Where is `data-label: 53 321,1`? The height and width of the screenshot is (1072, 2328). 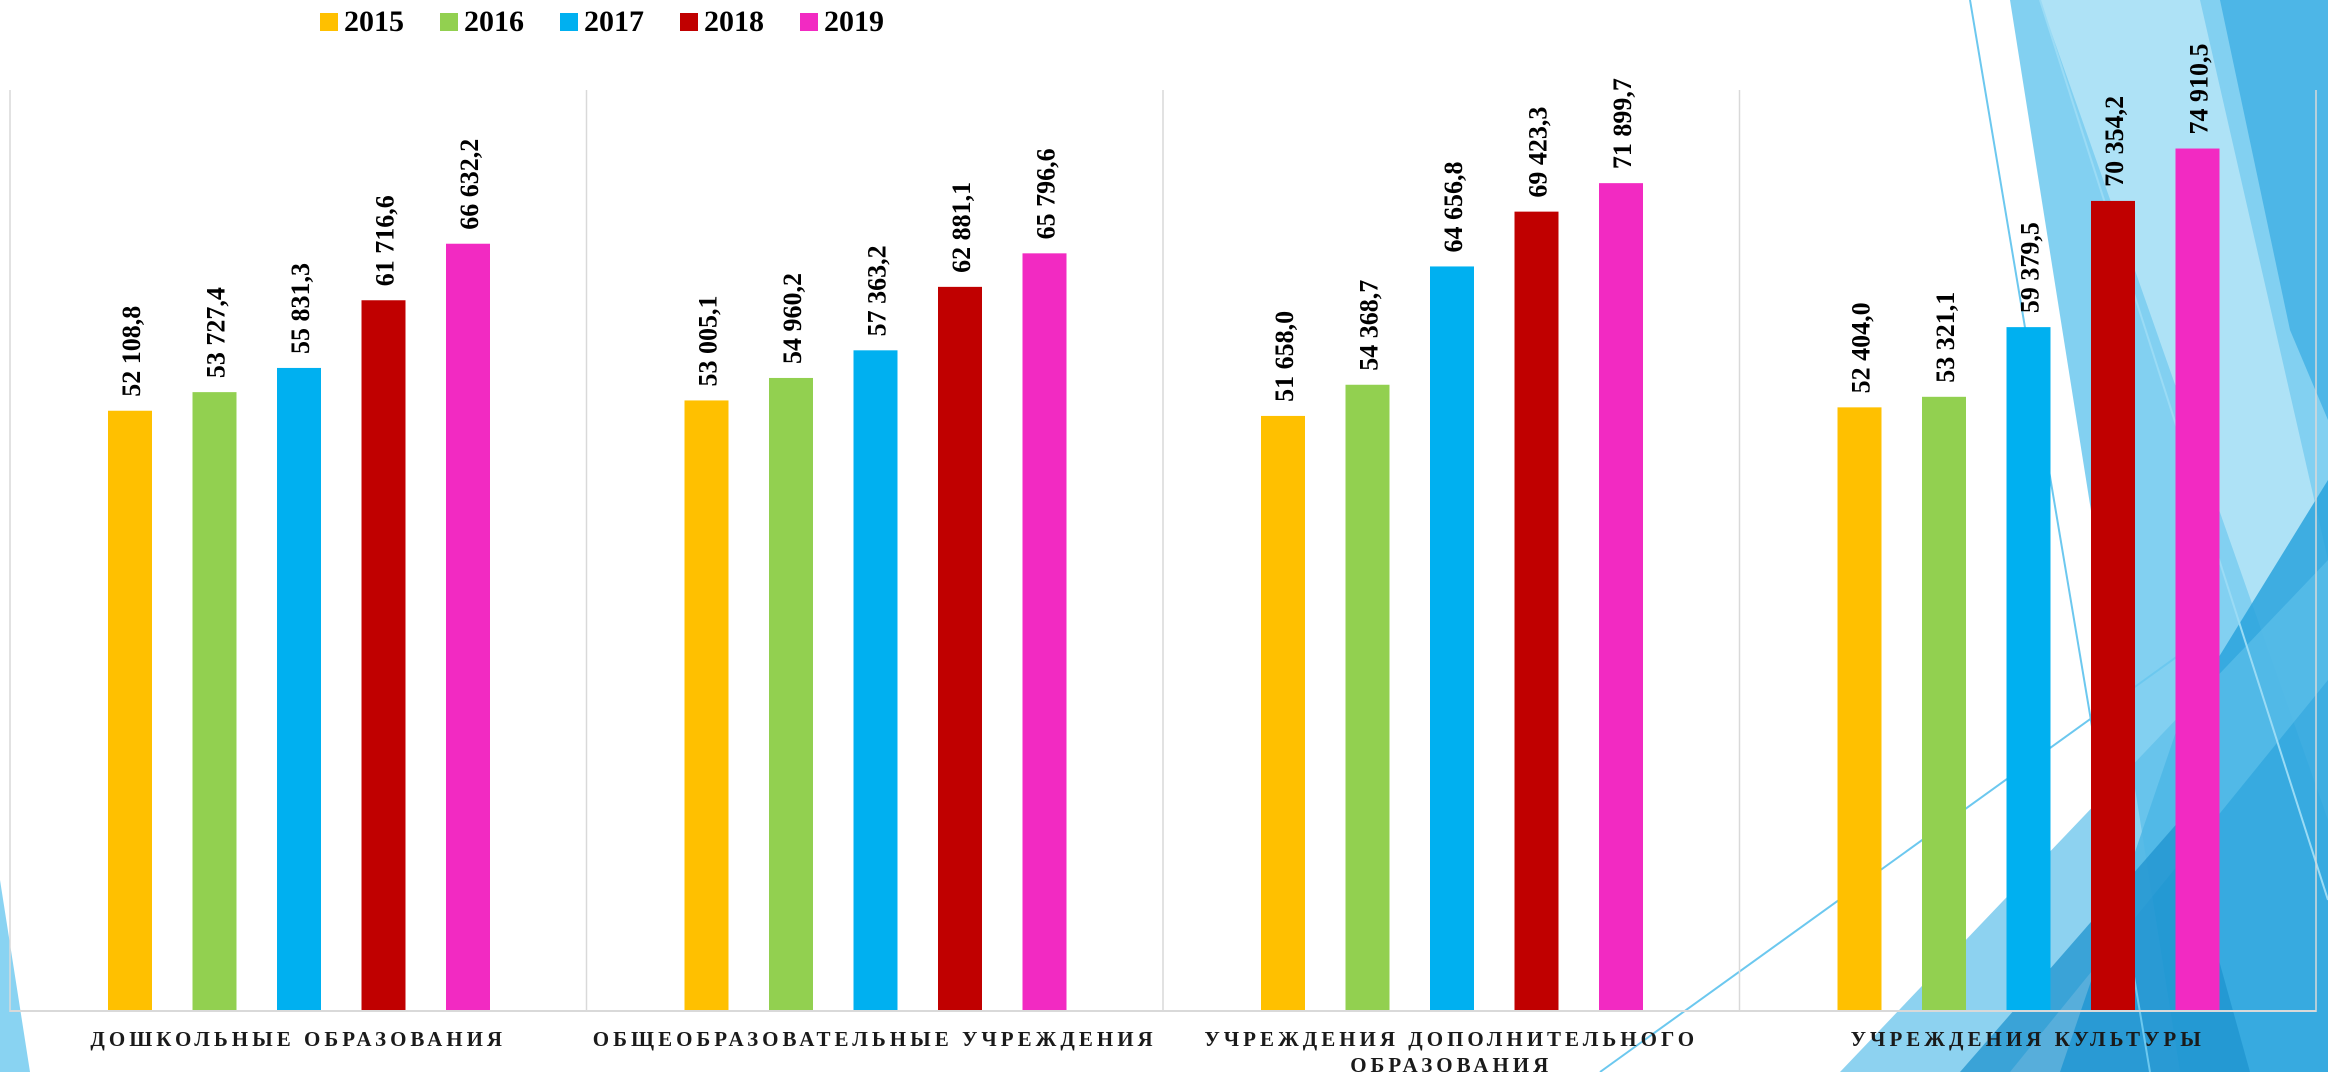
data-label: 53 321,1 is located at coordinates (1945, 337).